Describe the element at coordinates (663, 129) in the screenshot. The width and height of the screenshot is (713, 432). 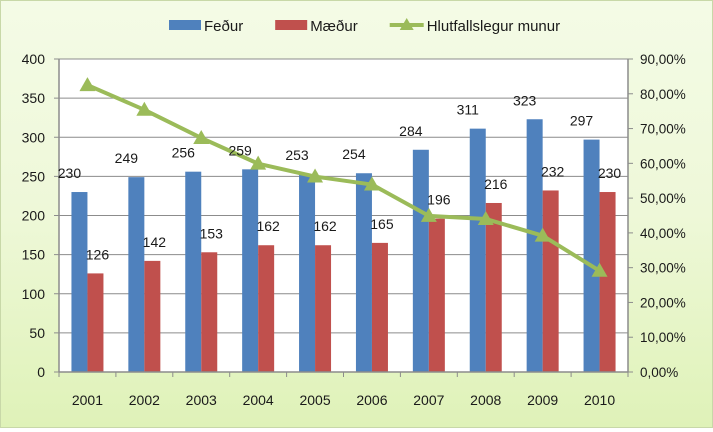
I see `y-right-tick-label: 70,00%` at that location.